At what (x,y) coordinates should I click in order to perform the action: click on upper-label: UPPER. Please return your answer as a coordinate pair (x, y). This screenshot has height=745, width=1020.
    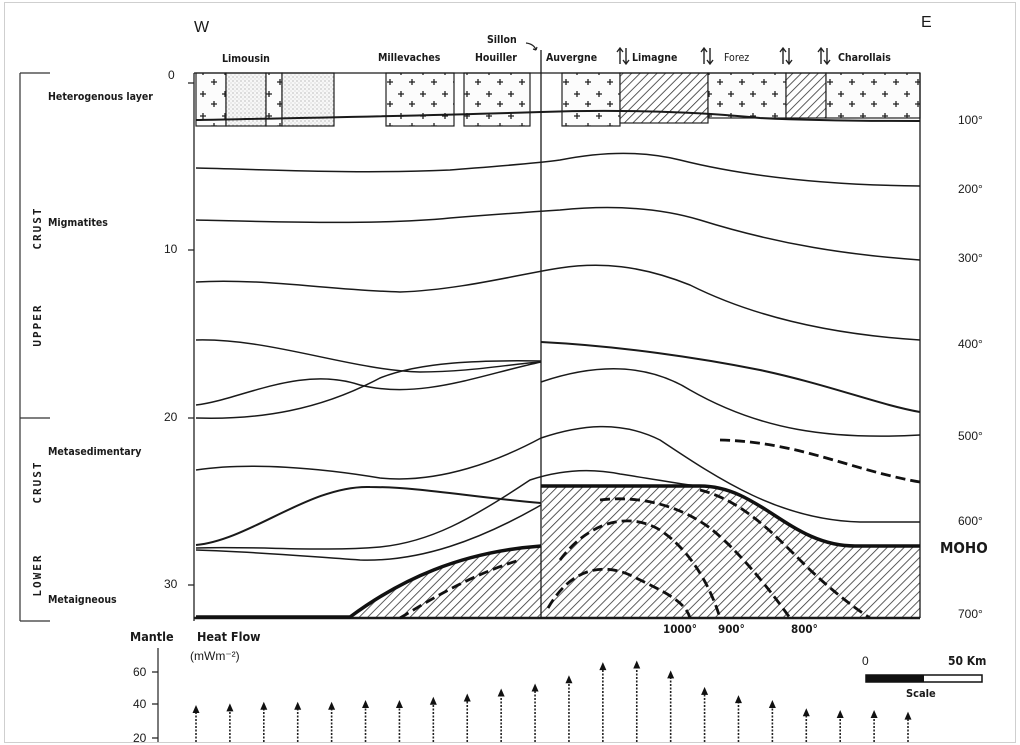
    Looking at the image, I should click on (37, 324).